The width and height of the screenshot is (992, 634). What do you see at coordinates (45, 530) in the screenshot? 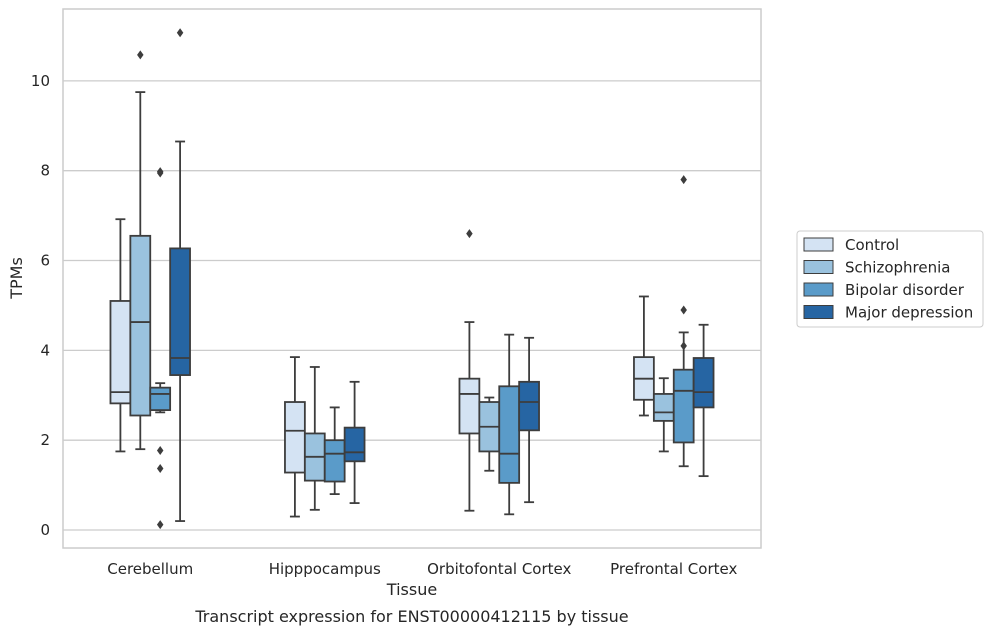
I see `y-tick-label: 0` at bounding box center [45, 530].